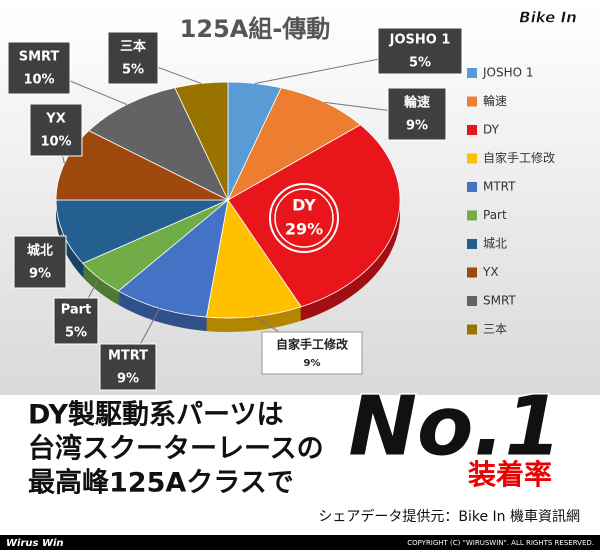  Describe the element at coordinates (161, 483) in the screenshot. I see `banner-line: 最高峰125Aクラスで` at that location.